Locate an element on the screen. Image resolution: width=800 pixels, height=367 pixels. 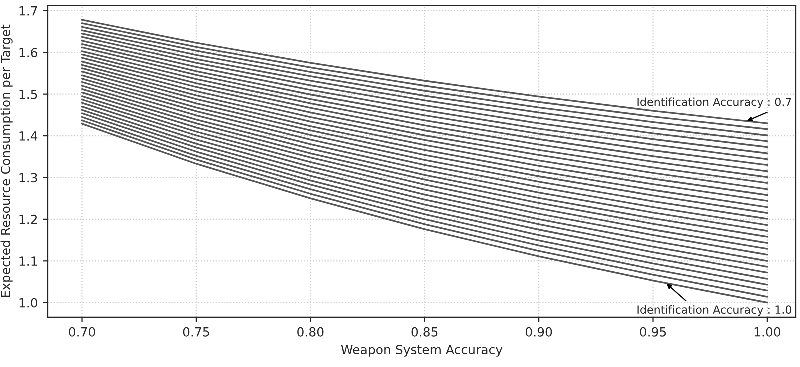
y-axis-title: Expected Resource Consumption per Target is located at coordinates (6, 161).